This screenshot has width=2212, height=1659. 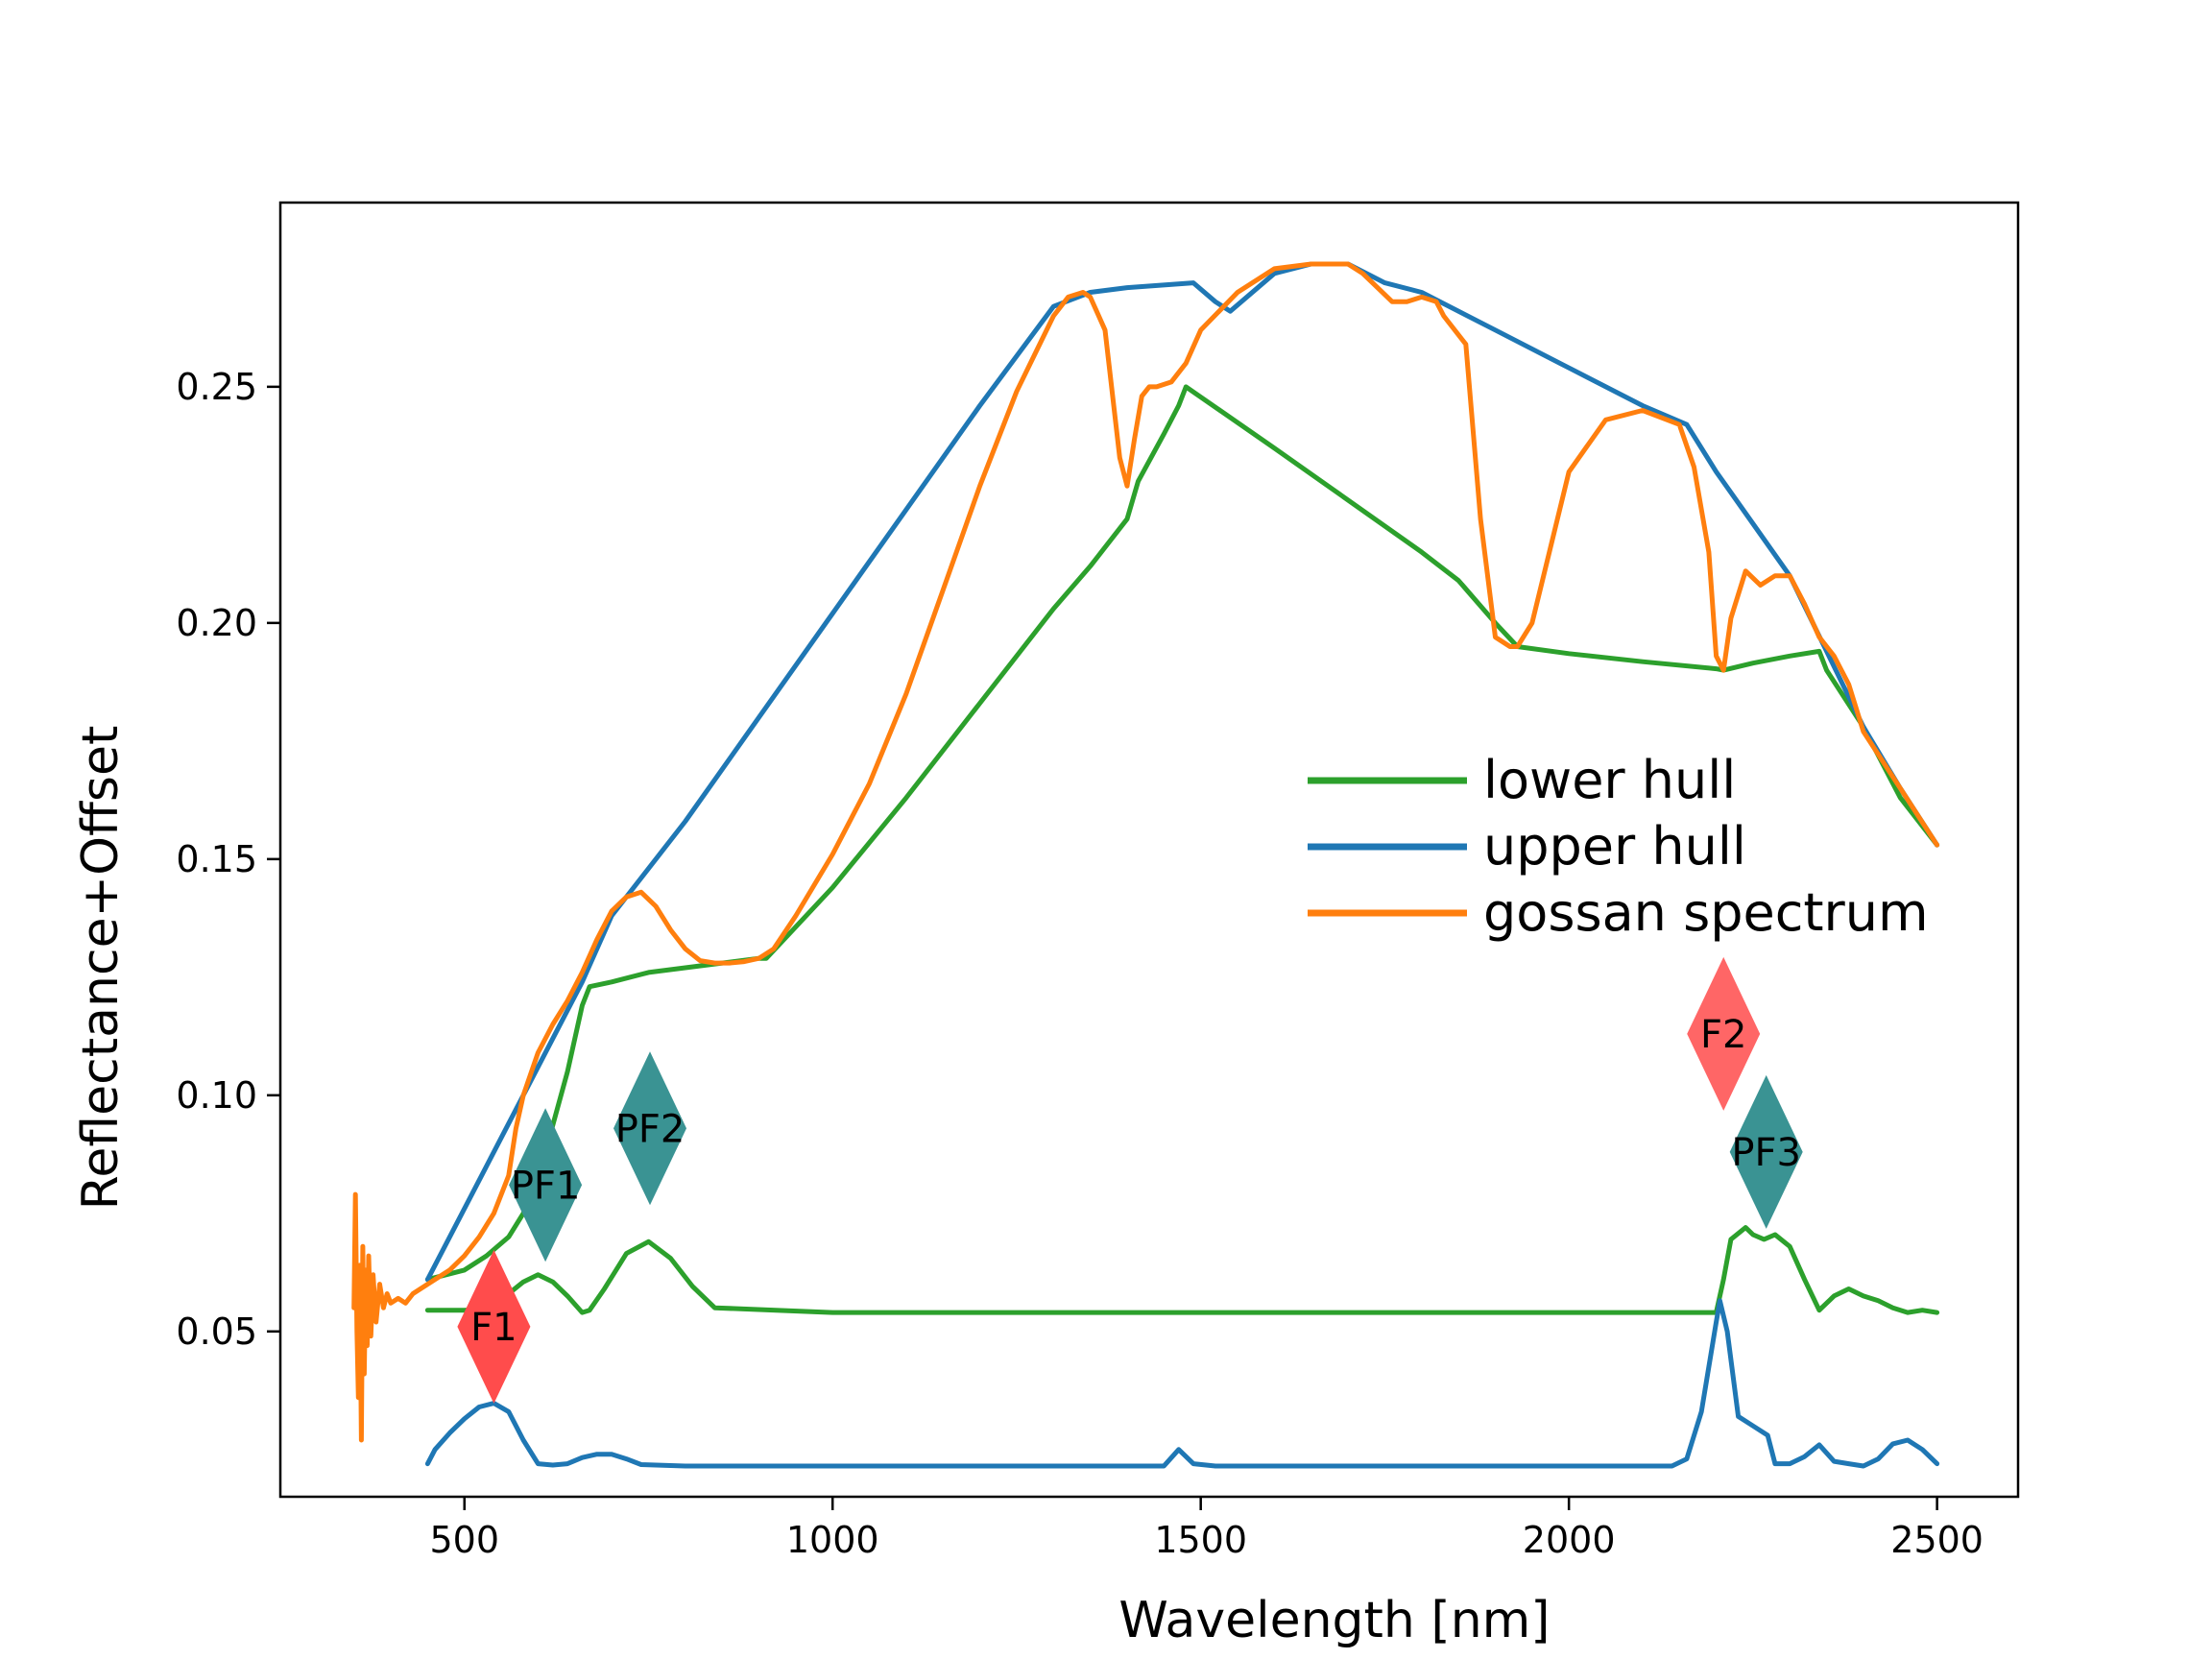 What do you see at coordinates (216, 623) in the screenshot?
I see `y-tick-label: 0.20` at bounding box center [216, 623].